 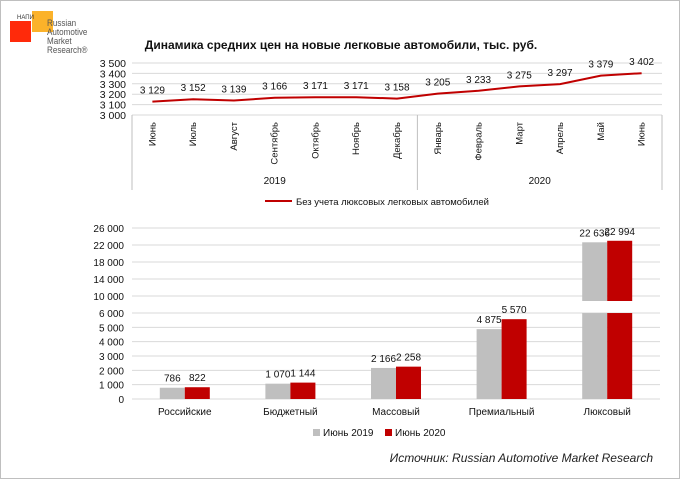 What do you see at coordinates (437, 83) in the screenshot?
I see `data-label: 3 205` at bounding box center [437, 83].